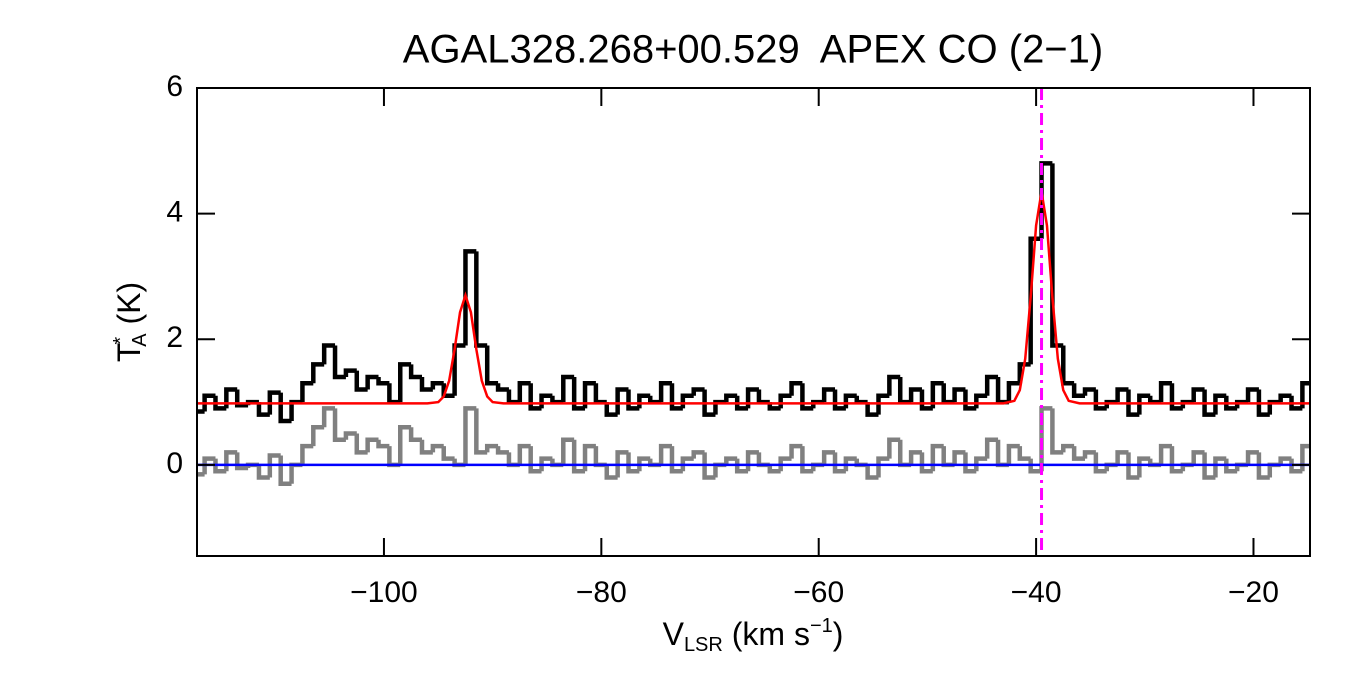  I want to click on y-label-sub: A, so click(140, 340).